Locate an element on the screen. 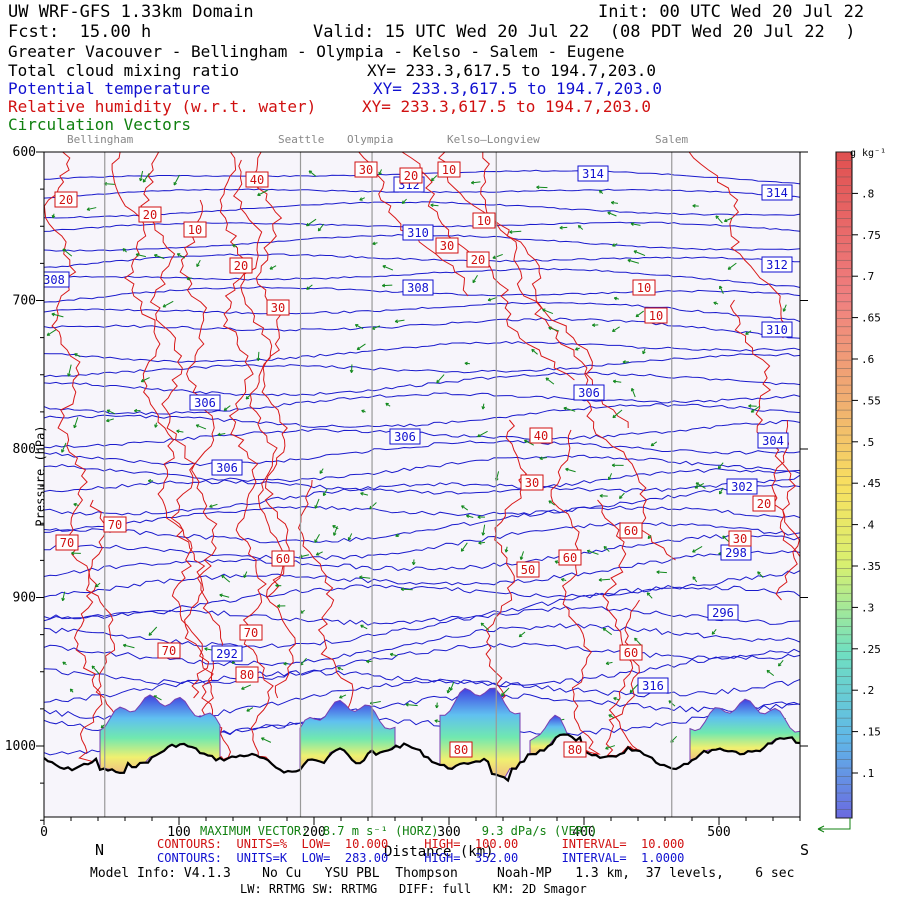 The width and height of the screenshot is (900, 900). colorbar-unit: g kg⁻¹ is located at coordinates (868, 153).